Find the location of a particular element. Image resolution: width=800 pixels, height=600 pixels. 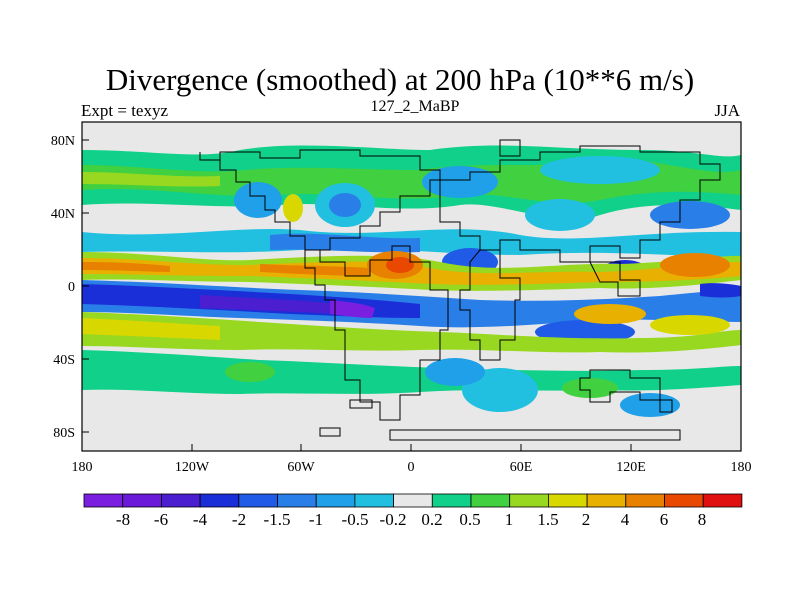

x-tick-label: 60W is located at coordinates (301, 467).